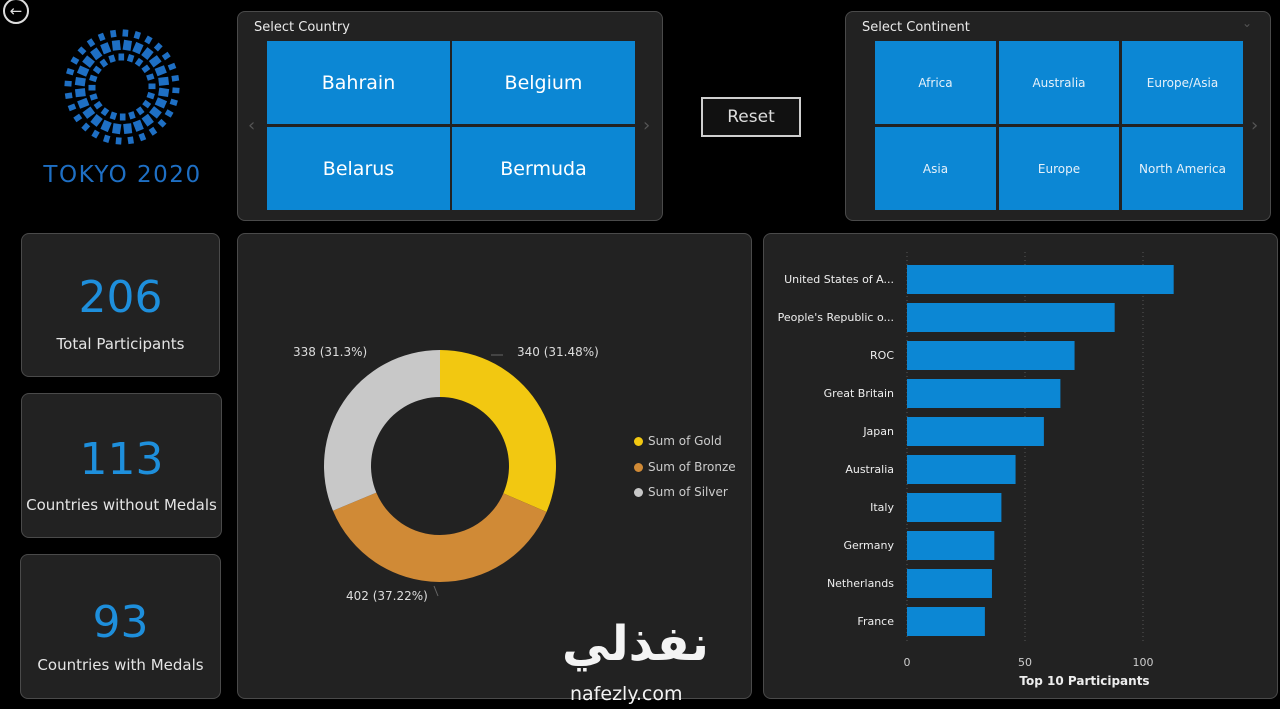 The image size is (1280, 709). What do you see at coordinates (1059, 82) in the screenshot?
I see `continent-tile-australia: Australia` at bounding box center [1059, 82].